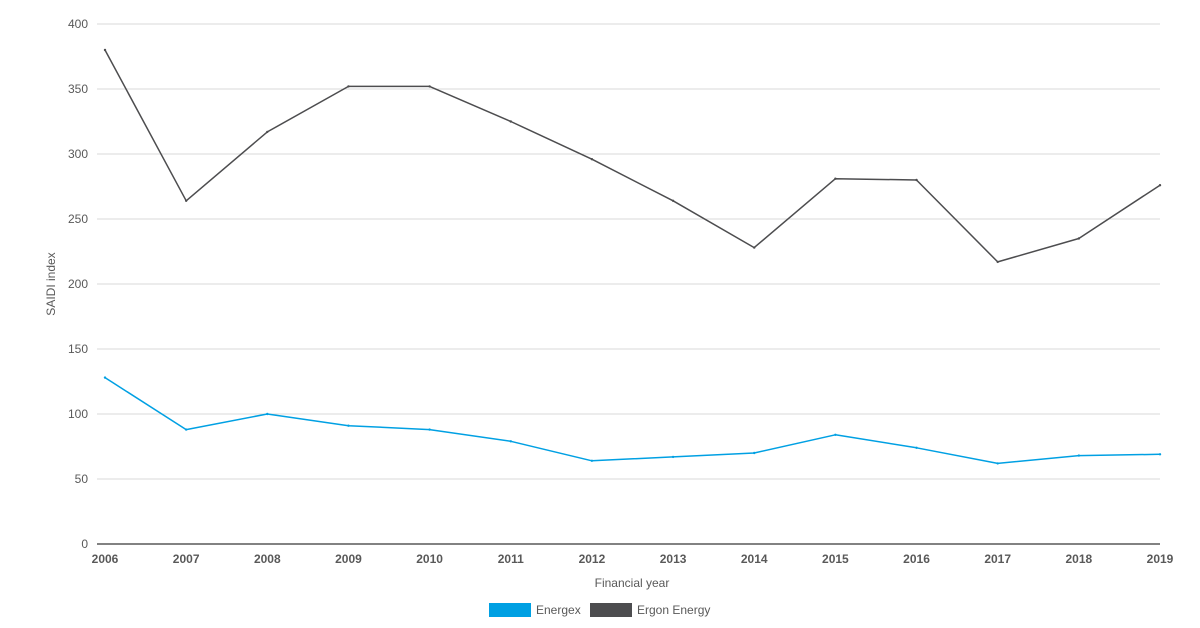  I want to click on legend: Energex Ergon Energy, so click(599, 610).